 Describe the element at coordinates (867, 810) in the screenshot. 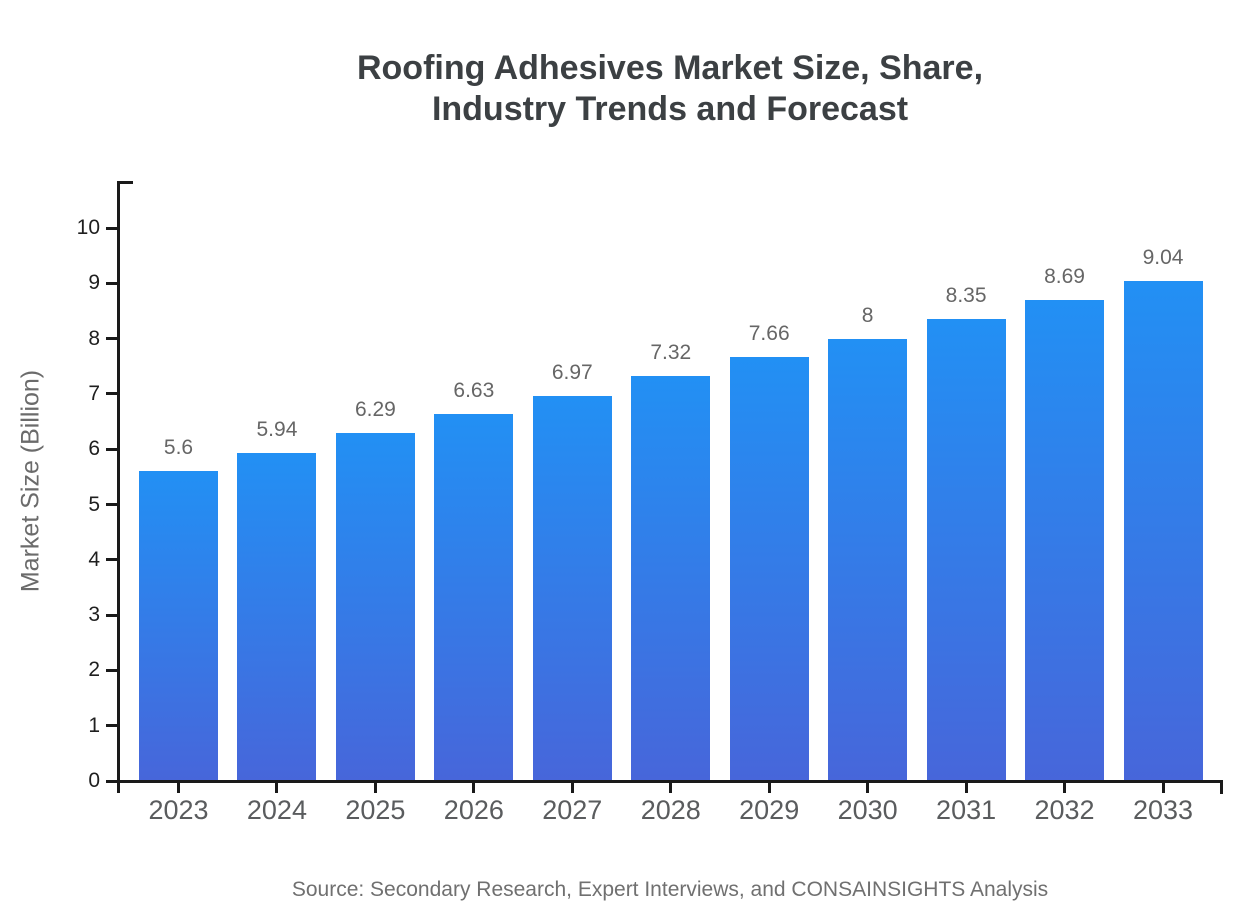

I see `x-tick-label: 2030` at that location.